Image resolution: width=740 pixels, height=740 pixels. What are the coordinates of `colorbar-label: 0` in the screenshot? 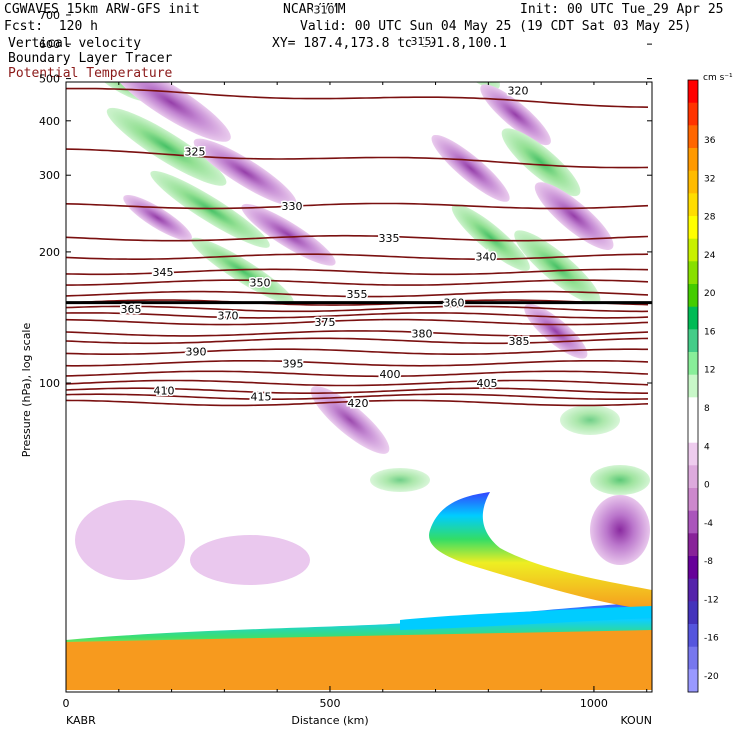 It's located at (707, 486).